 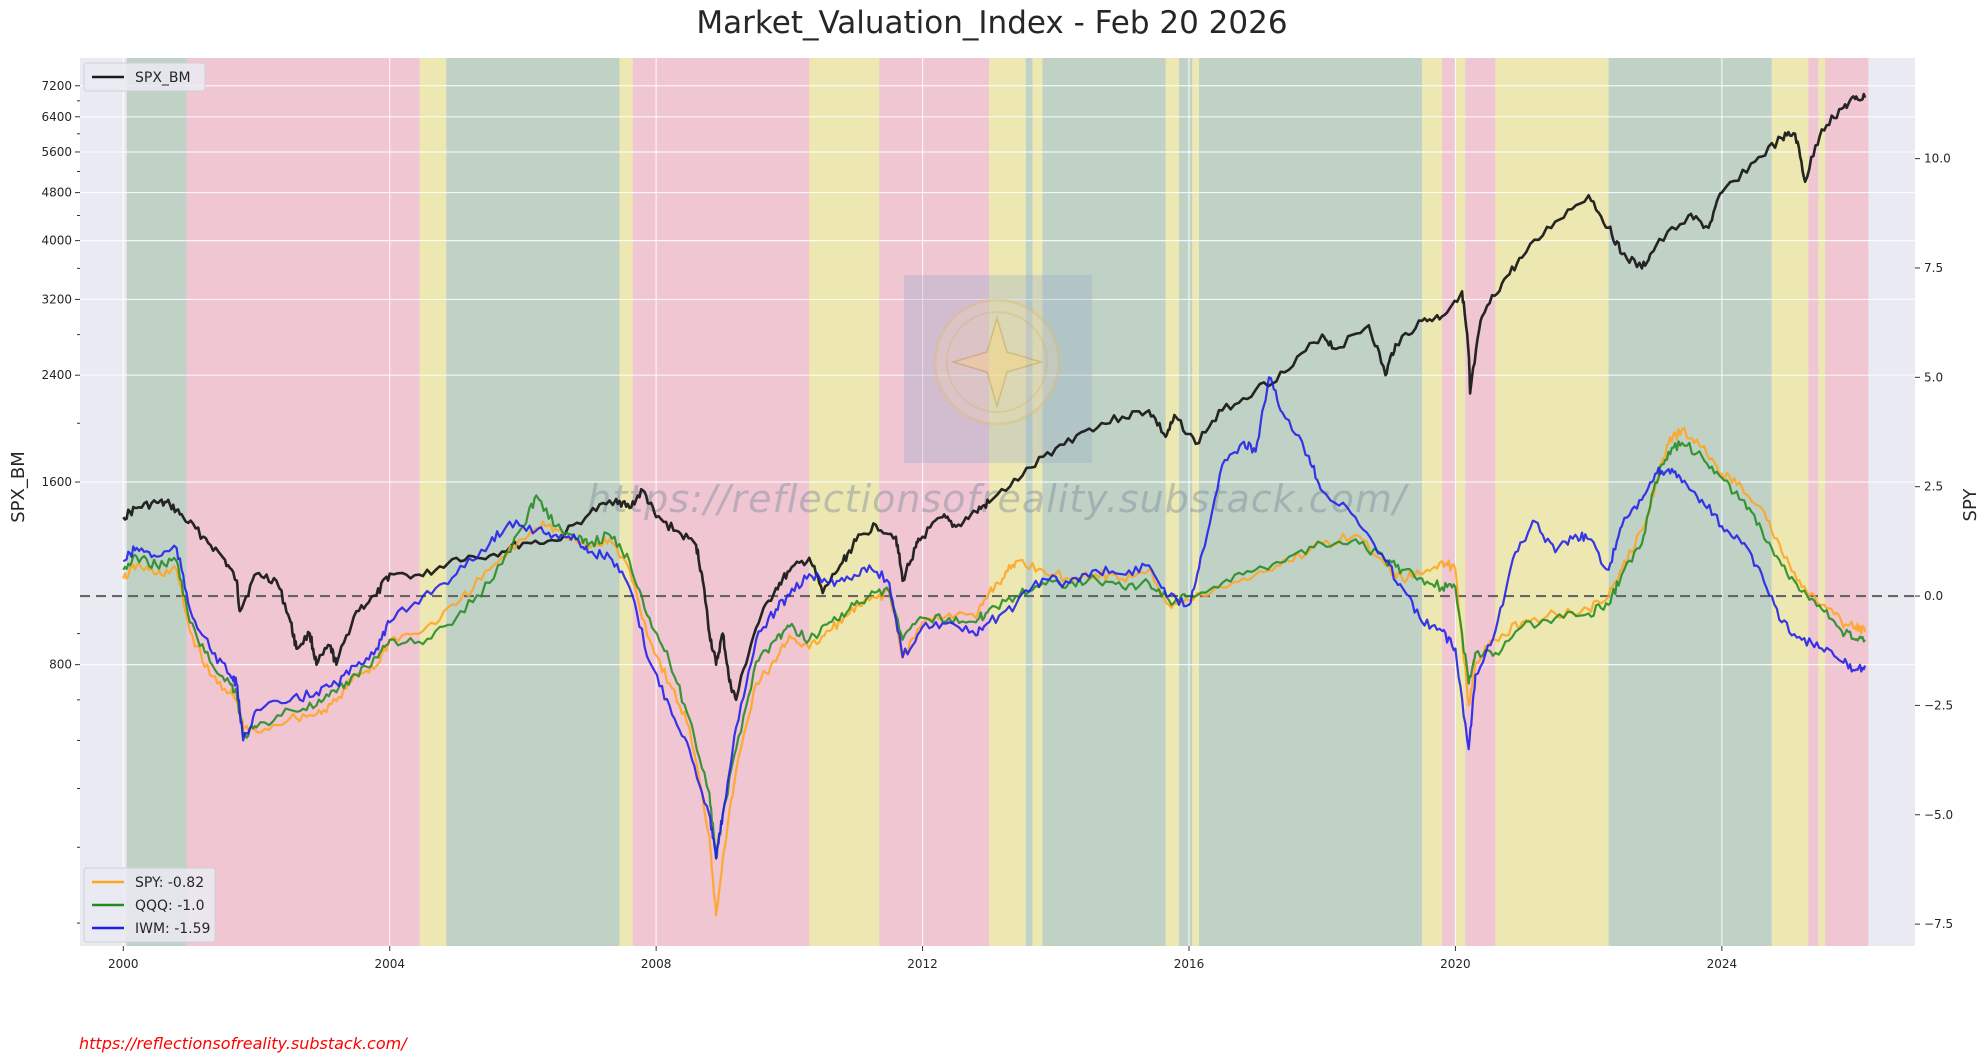 I want to click on legend-label-iwm: IWM: -1.59, so click(x=172, y=929).